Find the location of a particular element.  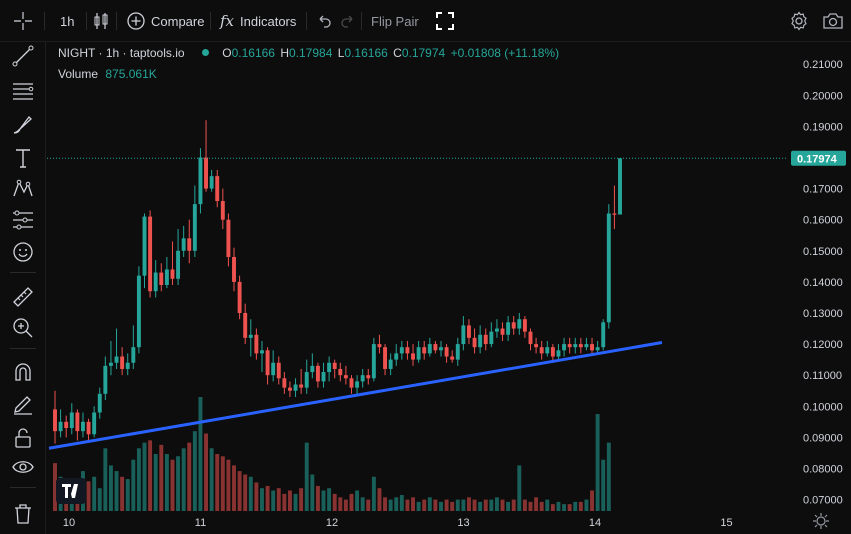

toolbar-separator is located at coordinates (210, 21).